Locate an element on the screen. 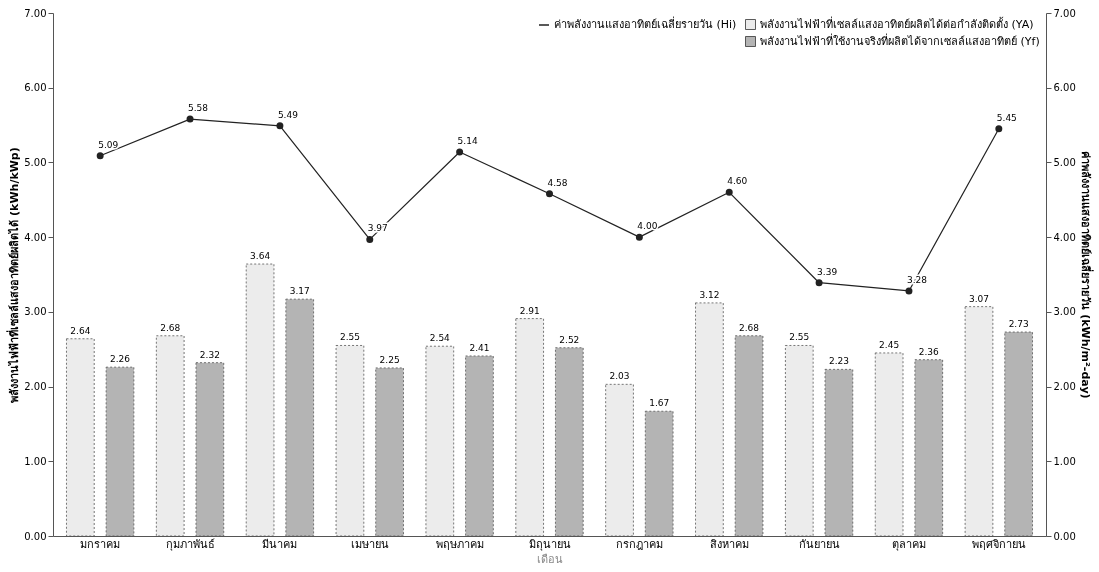 Image resolution: width=1099 pixels, height=572 pixels. y-tick-label: 4.00 is located at coordinates (35, 237).